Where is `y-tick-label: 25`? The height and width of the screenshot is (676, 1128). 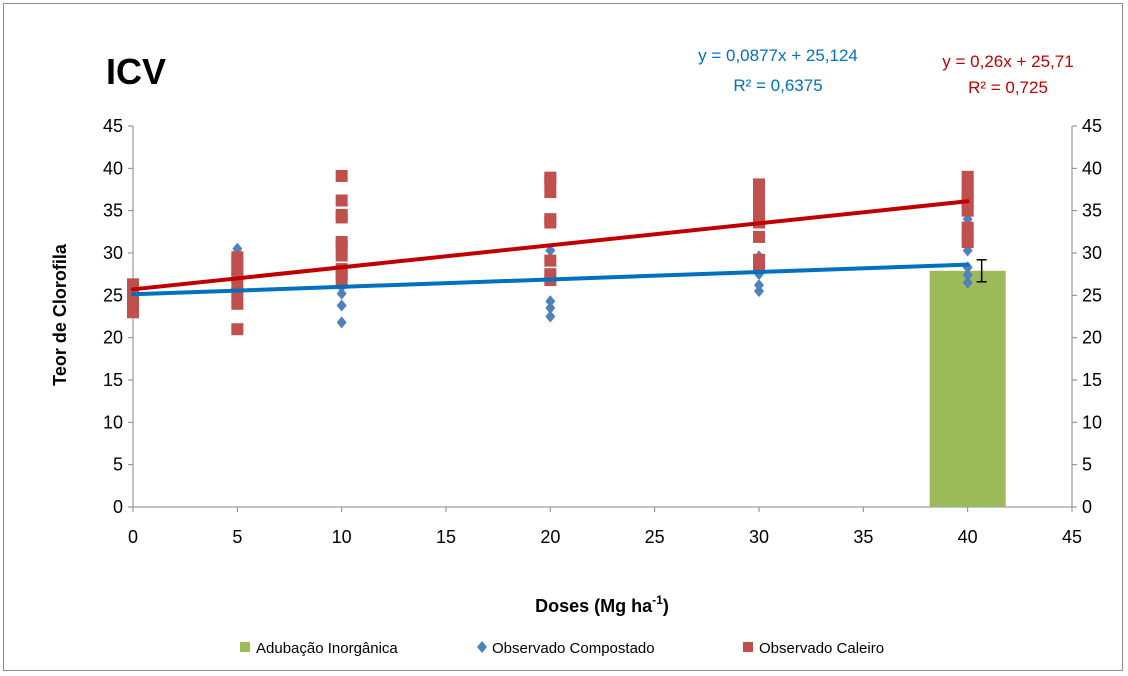 y-tick-label: 25 is located at coordinates (113, 295).